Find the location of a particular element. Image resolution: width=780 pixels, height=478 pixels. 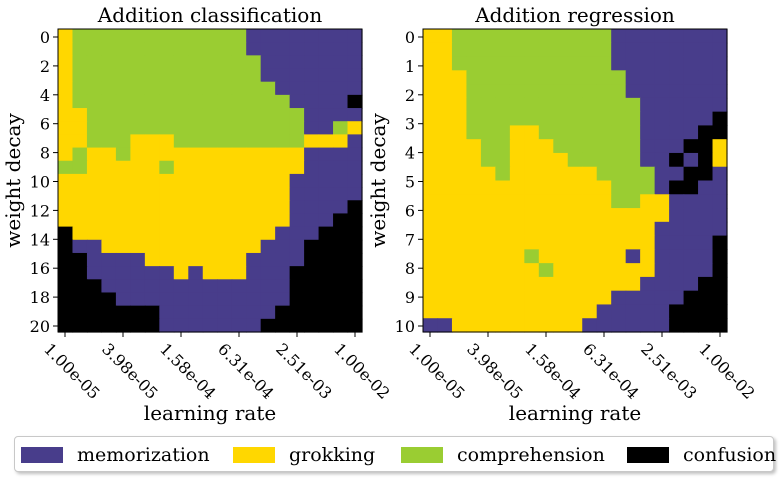

x-tick-label: 3.98e-05 is located at coordinates (495, 371).